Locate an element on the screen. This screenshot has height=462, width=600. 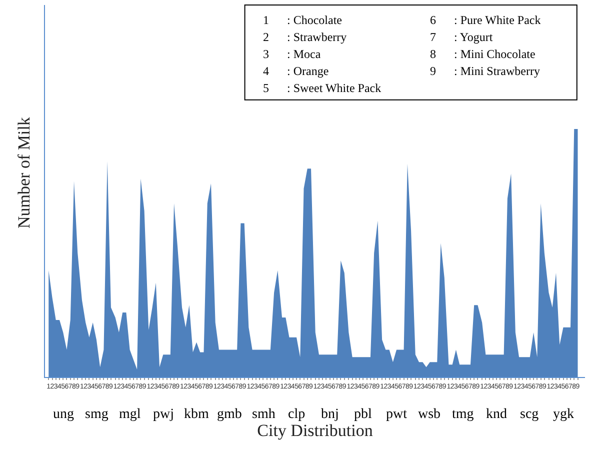
x-axis-title: City Distribution is located at coordinates (315, 430).